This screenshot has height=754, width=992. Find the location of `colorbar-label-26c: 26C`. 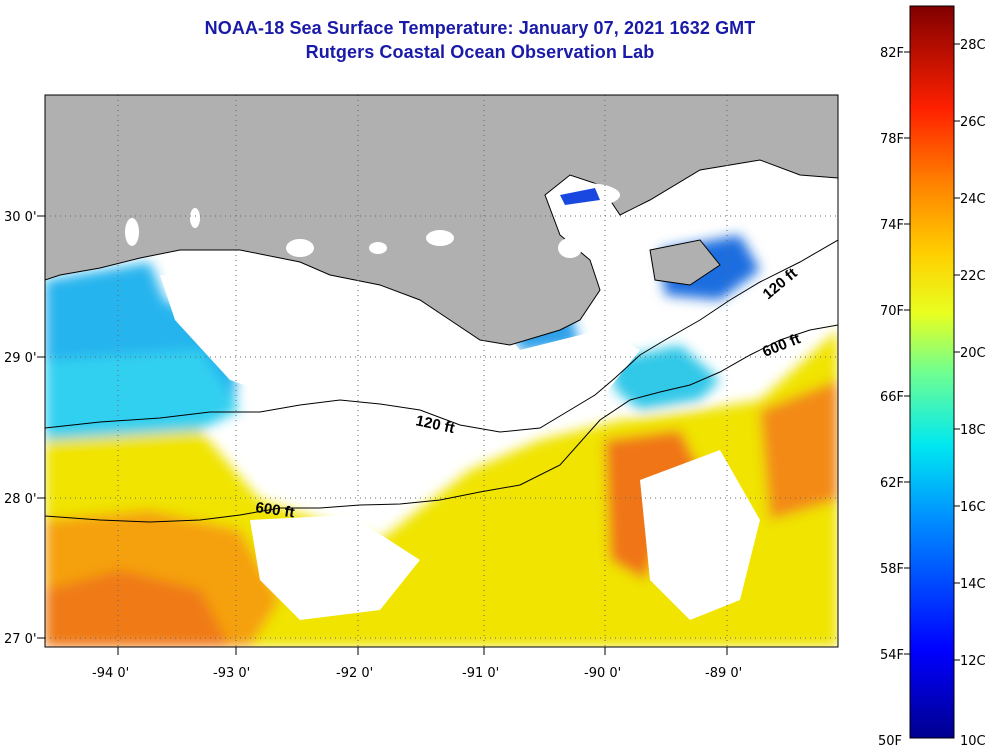

colorbar-label-26c: 26C is located at coordinates (973, 122).